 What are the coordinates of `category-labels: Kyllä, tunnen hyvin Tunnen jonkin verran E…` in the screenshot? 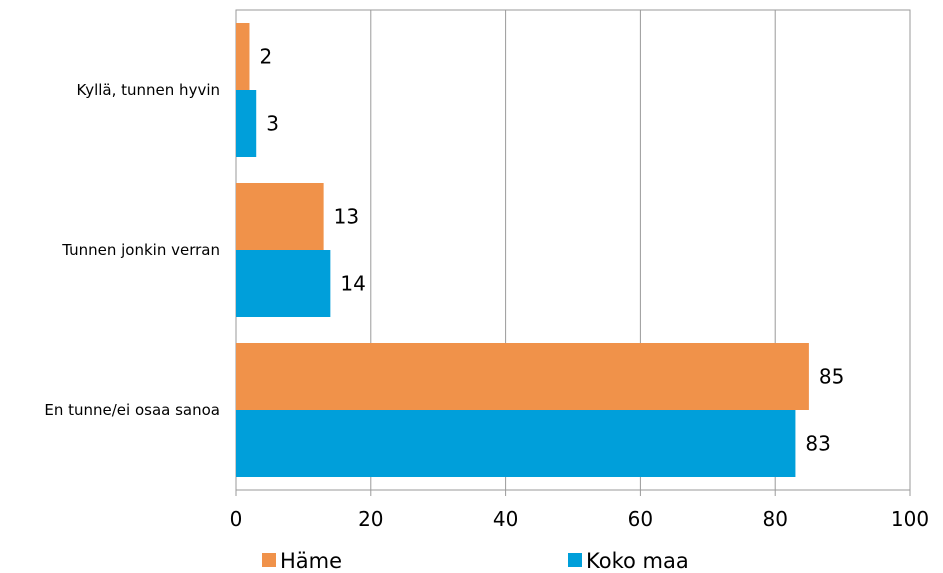 It's located at (132, 250).